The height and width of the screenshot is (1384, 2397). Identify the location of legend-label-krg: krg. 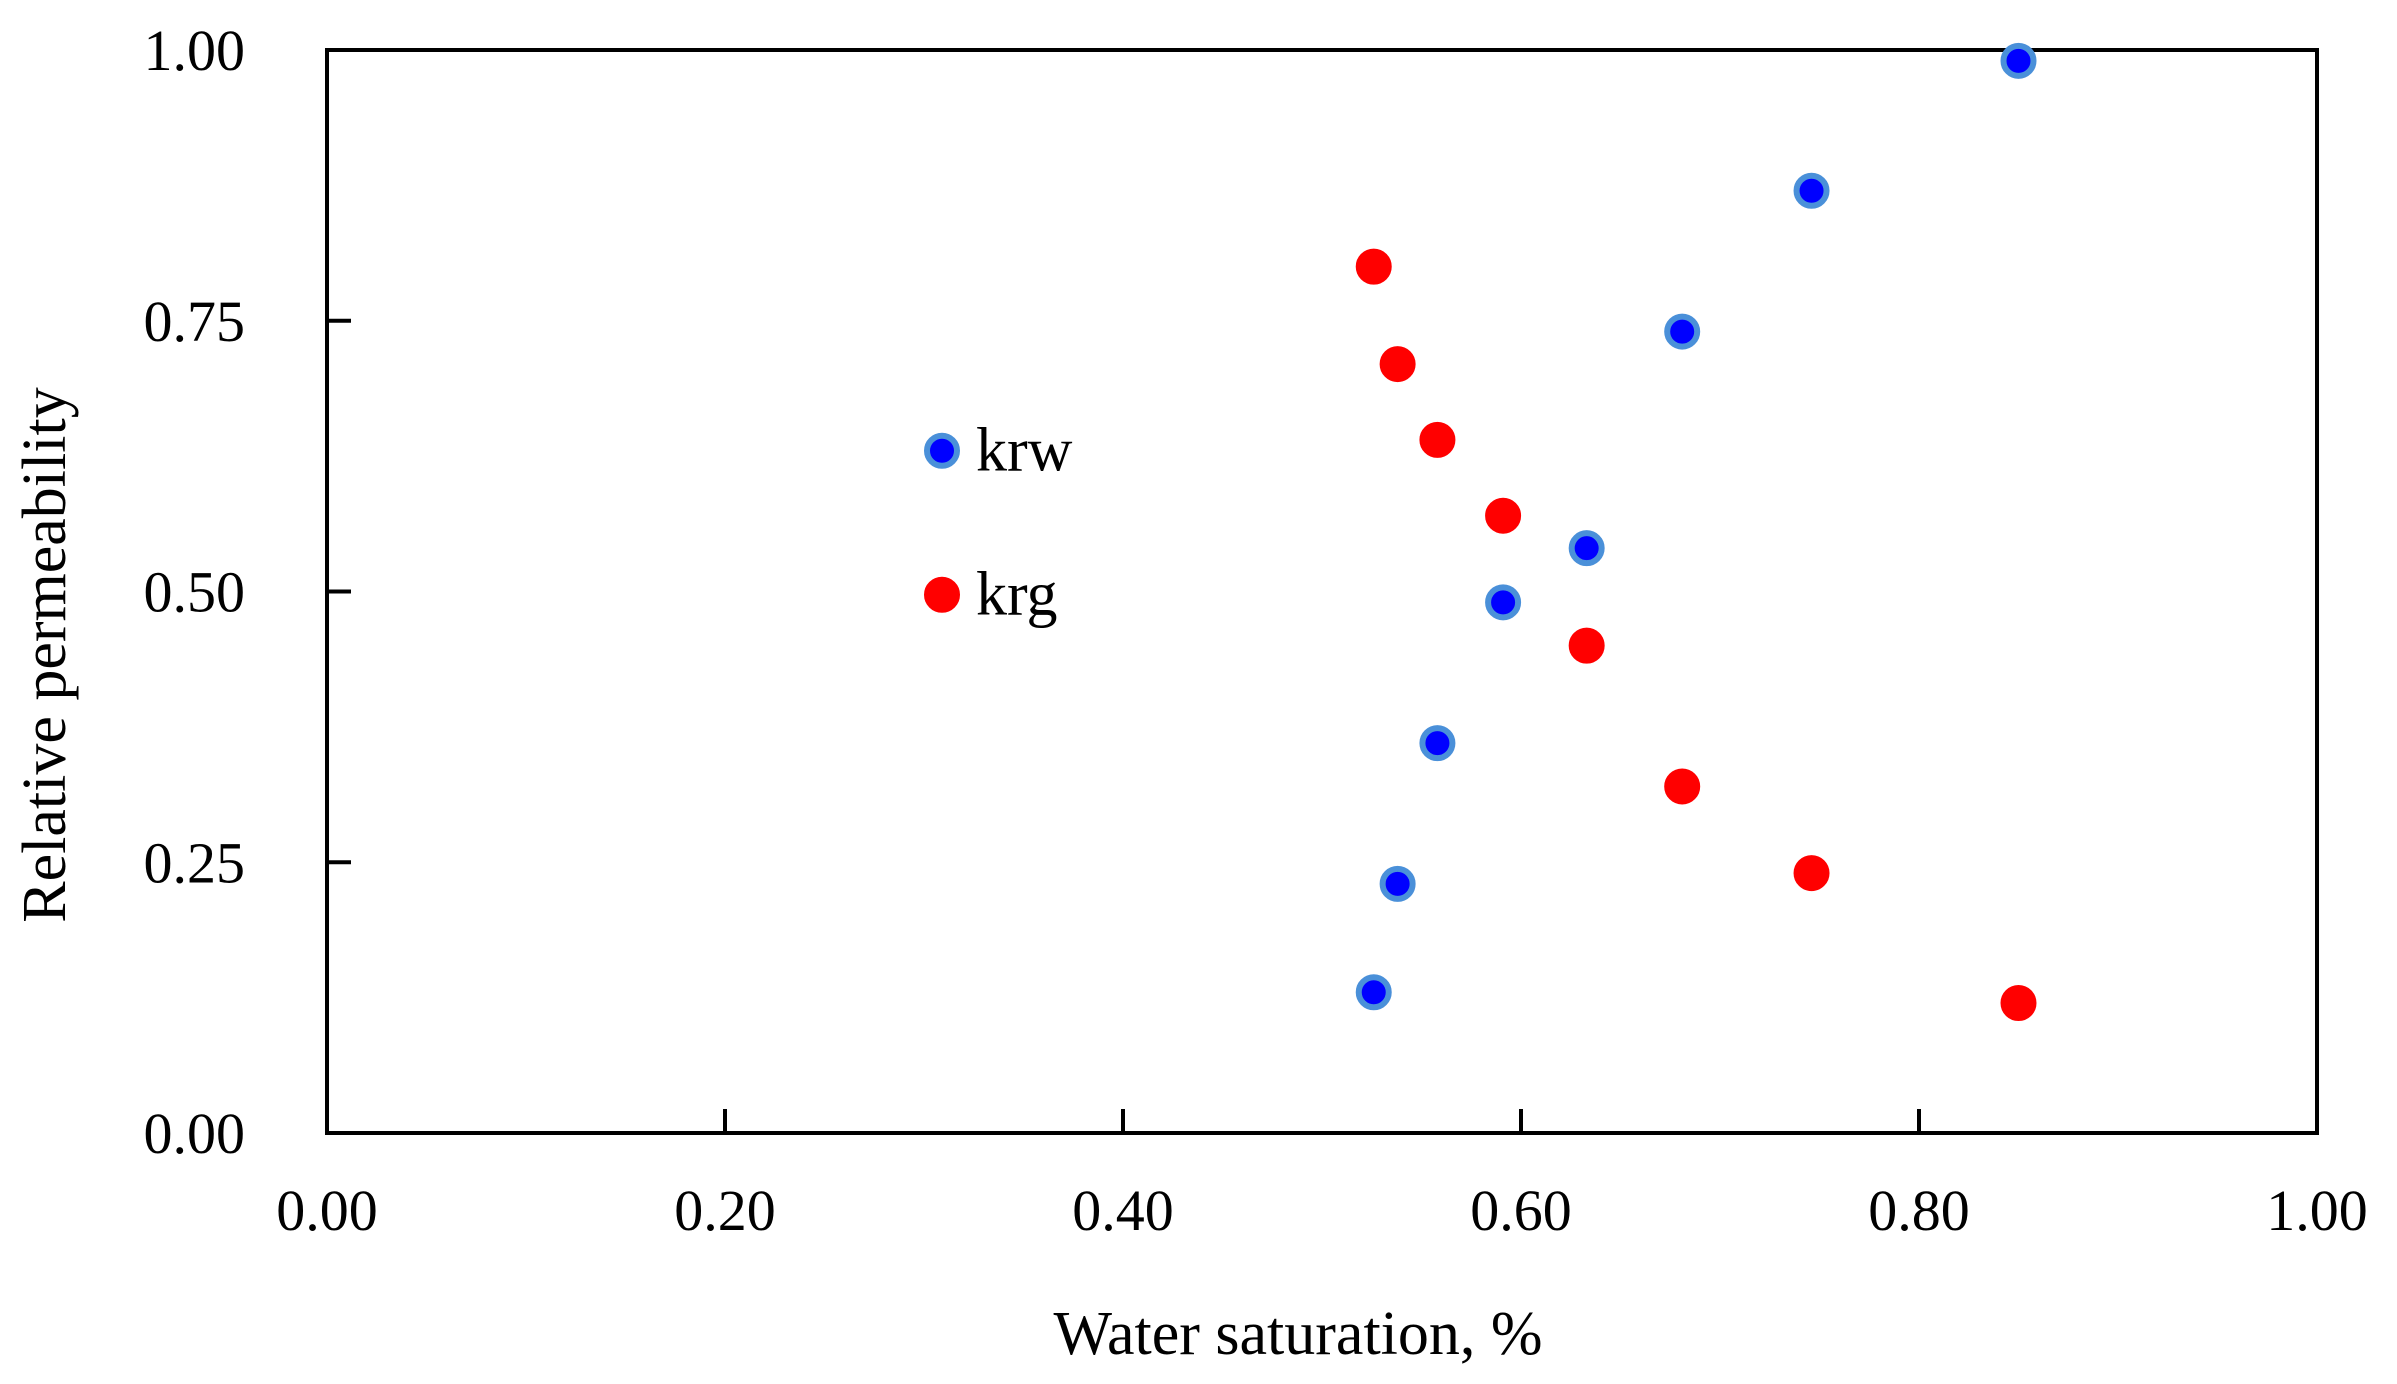
(1017, 595).